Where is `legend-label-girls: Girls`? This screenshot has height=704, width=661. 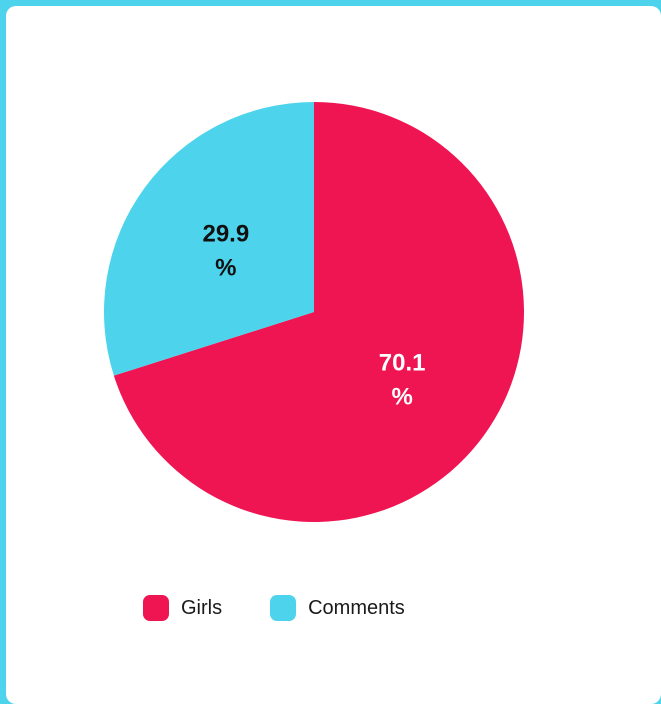
legend-label-girls: Girls is located at coordinates (202, 607).